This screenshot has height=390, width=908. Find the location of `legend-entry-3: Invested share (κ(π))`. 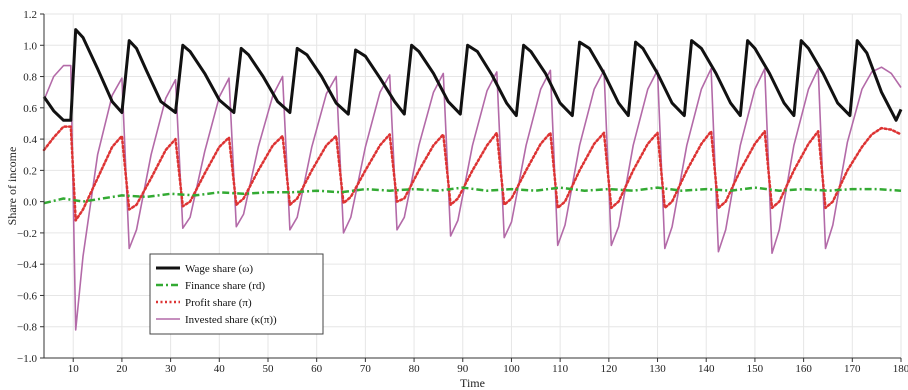

legend-entry-3: Invested share (κ(π)) is located at coordinates (231, 320).